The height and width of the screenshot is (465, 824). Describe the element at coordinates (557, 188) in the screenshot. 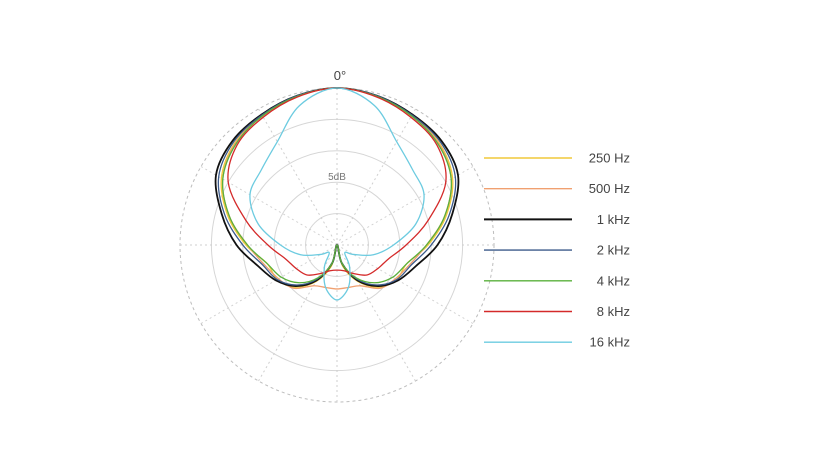

I see `legend-item-500-hz: 500 Hz` at that location.